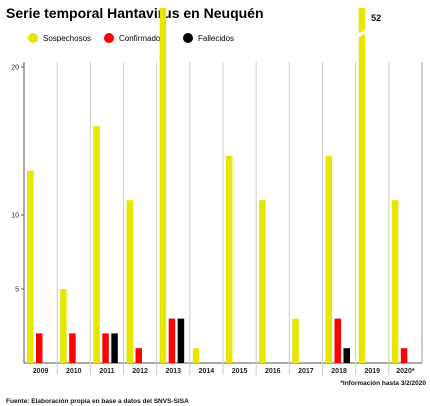  I want to click on bar-fallecidos-2013, so click(181, 340).